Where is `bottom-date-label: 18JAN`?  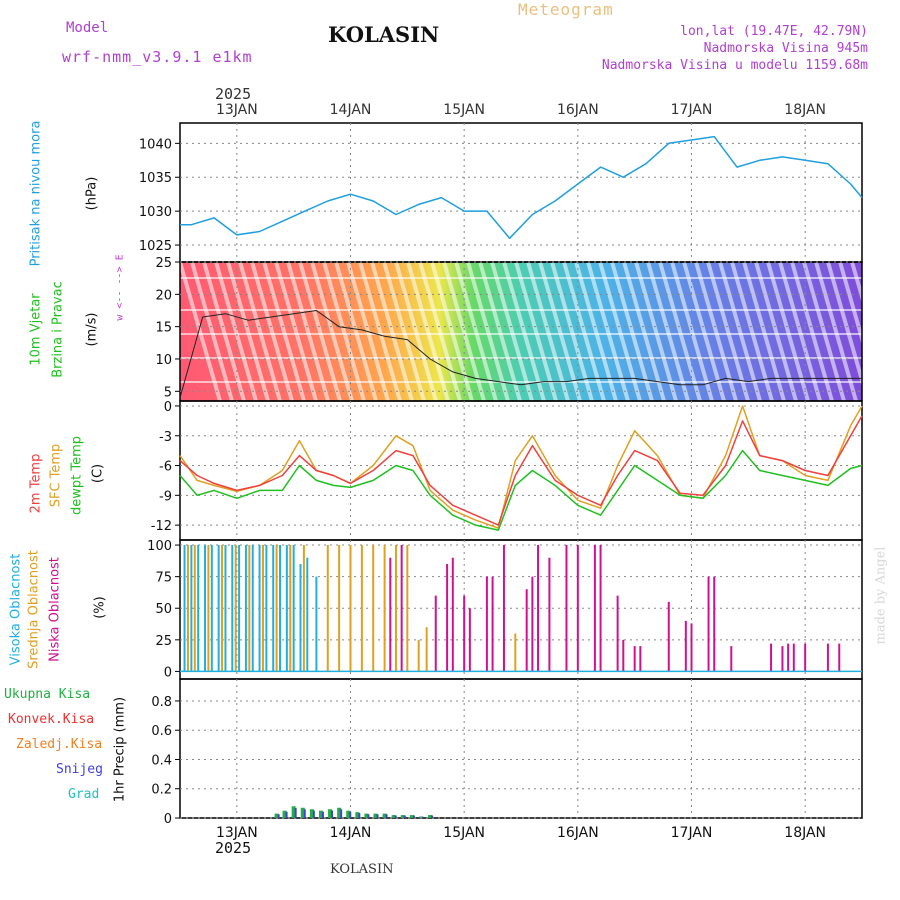 bottom-date-label: 18JAN is located at coordinates (805, 833).